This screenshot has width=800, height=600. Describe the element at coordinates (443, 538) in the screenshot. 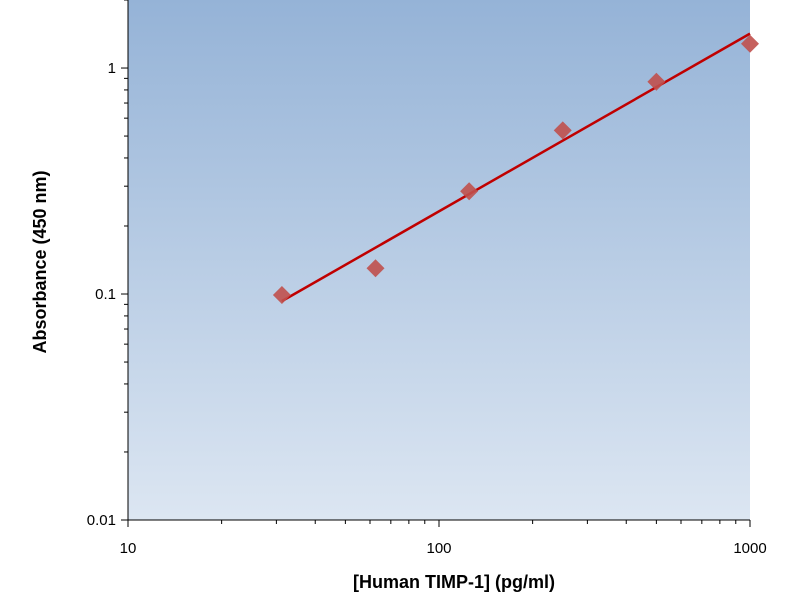

I see `x-axis-ticks: 10 100 1000` at that location.